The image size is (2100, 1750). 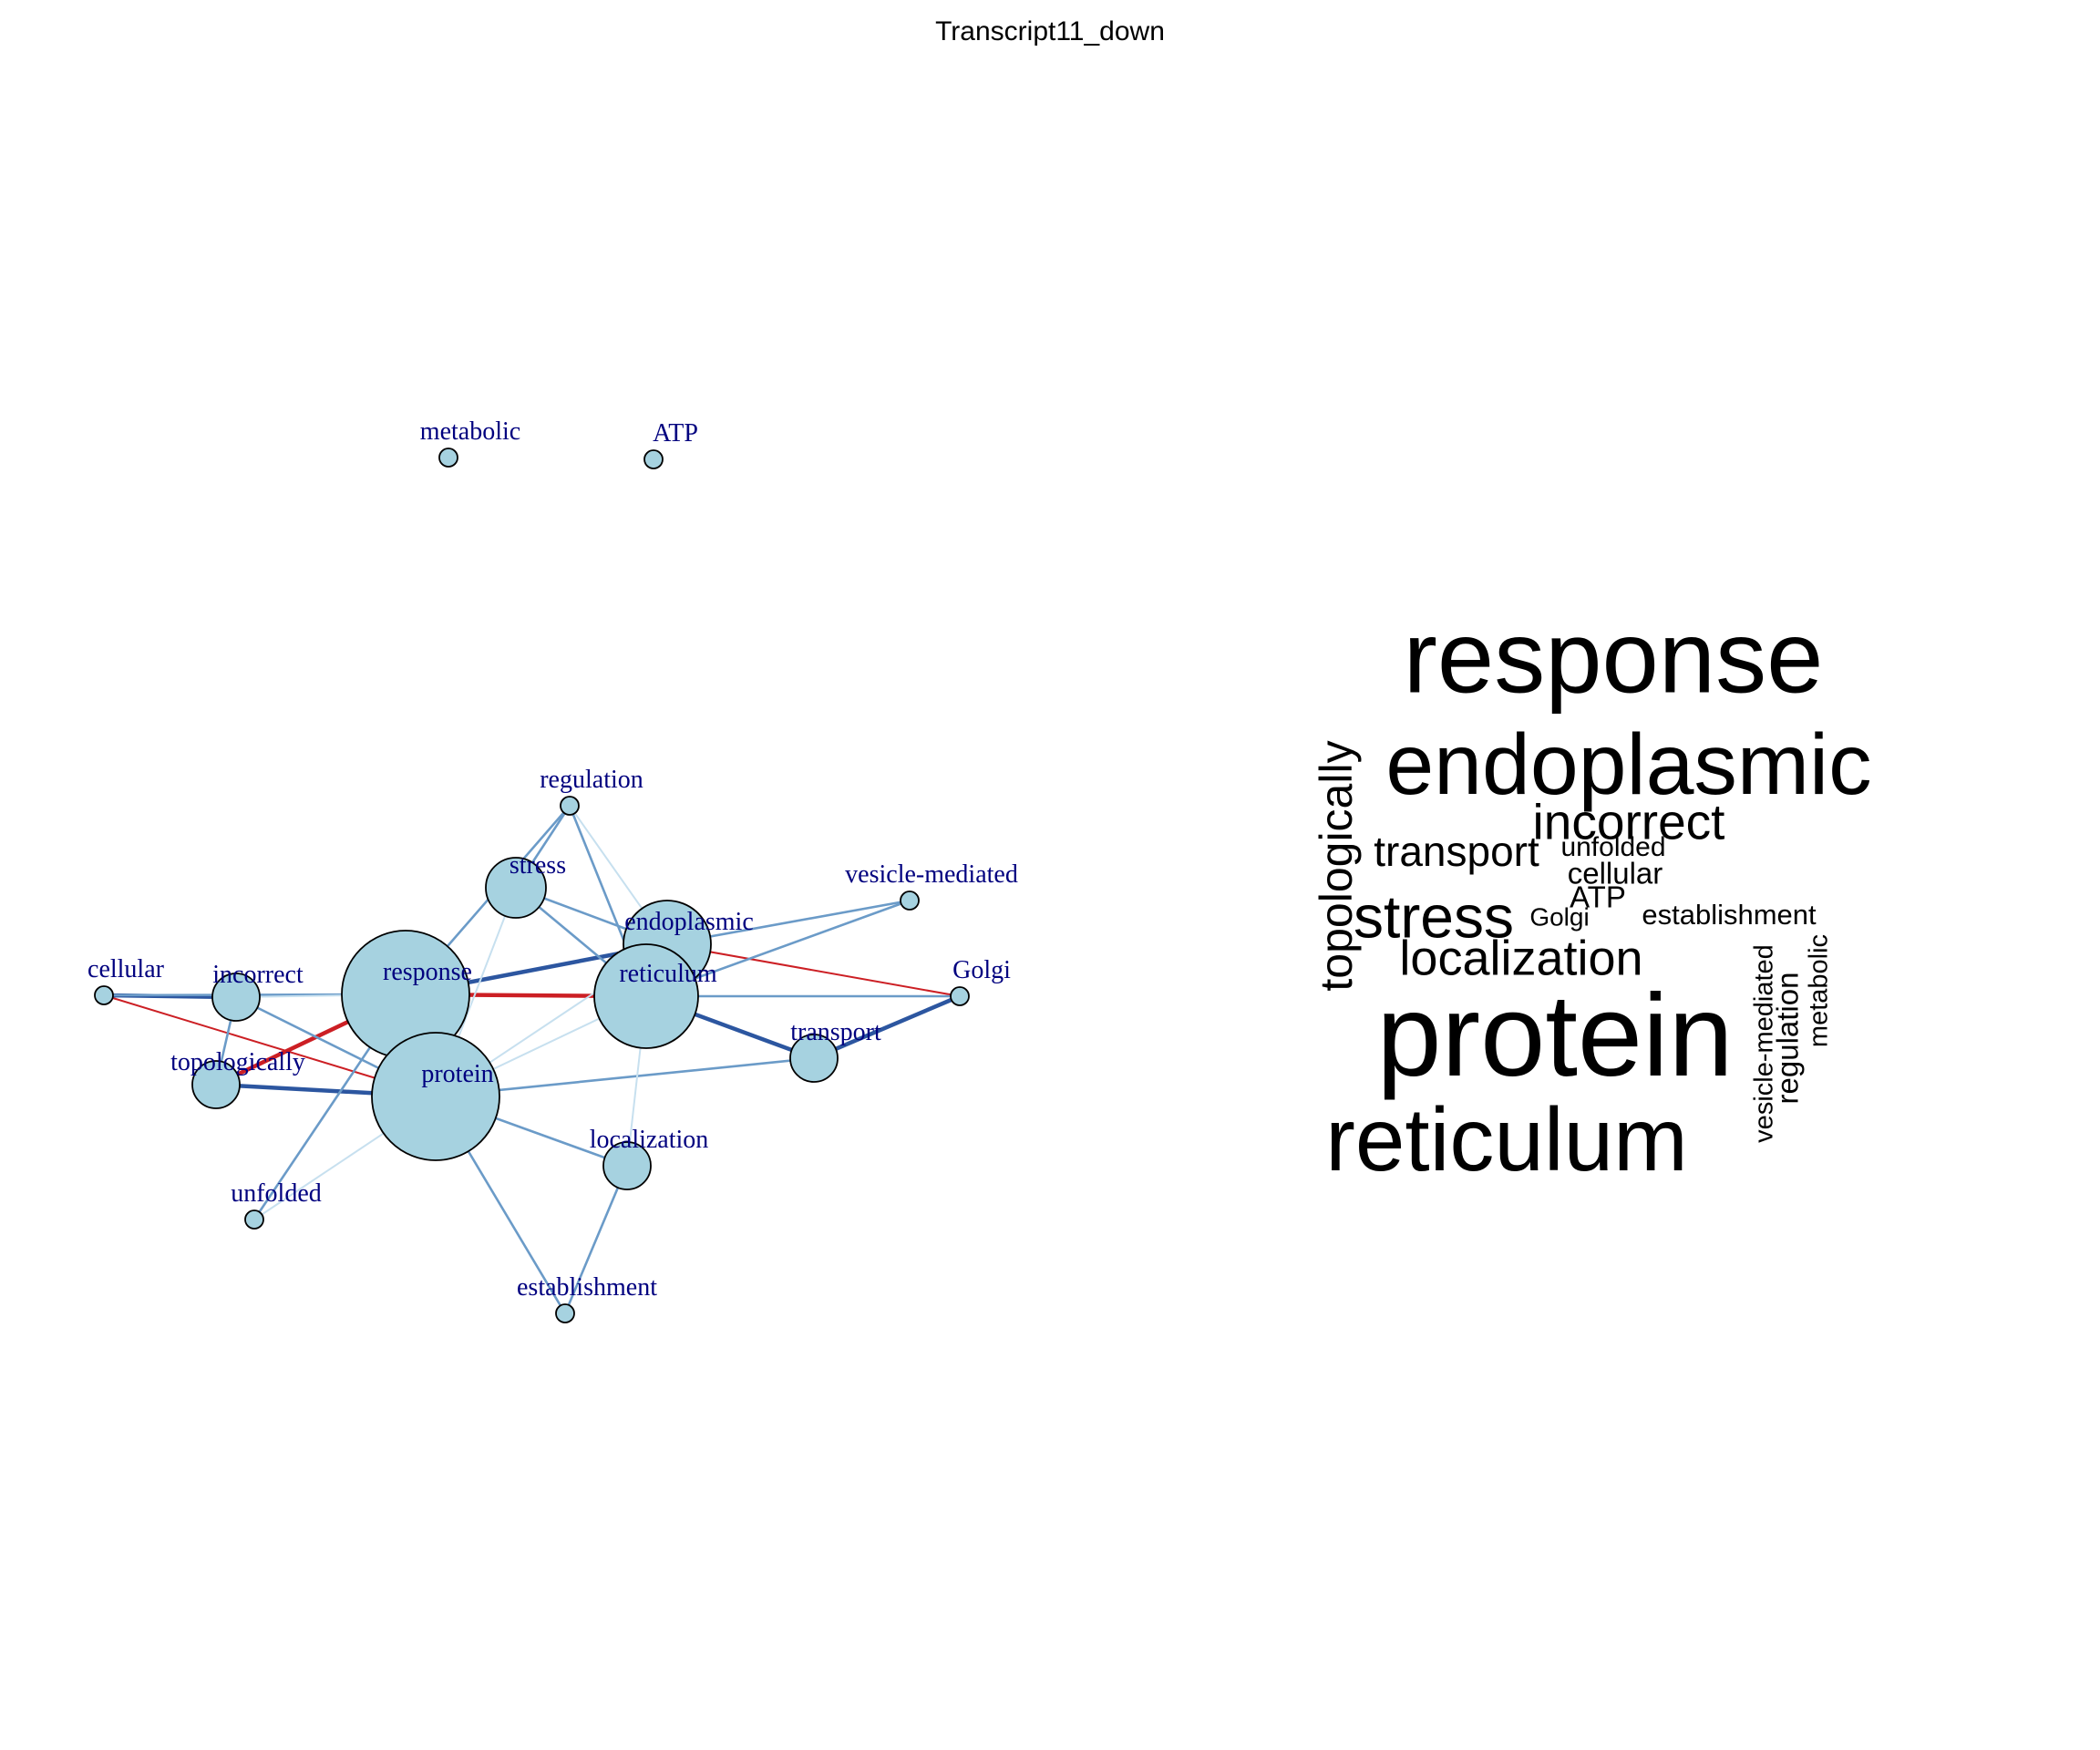 I want to click on wordcloud-word-regulation: regulation, so click(x=1788, y=1039).